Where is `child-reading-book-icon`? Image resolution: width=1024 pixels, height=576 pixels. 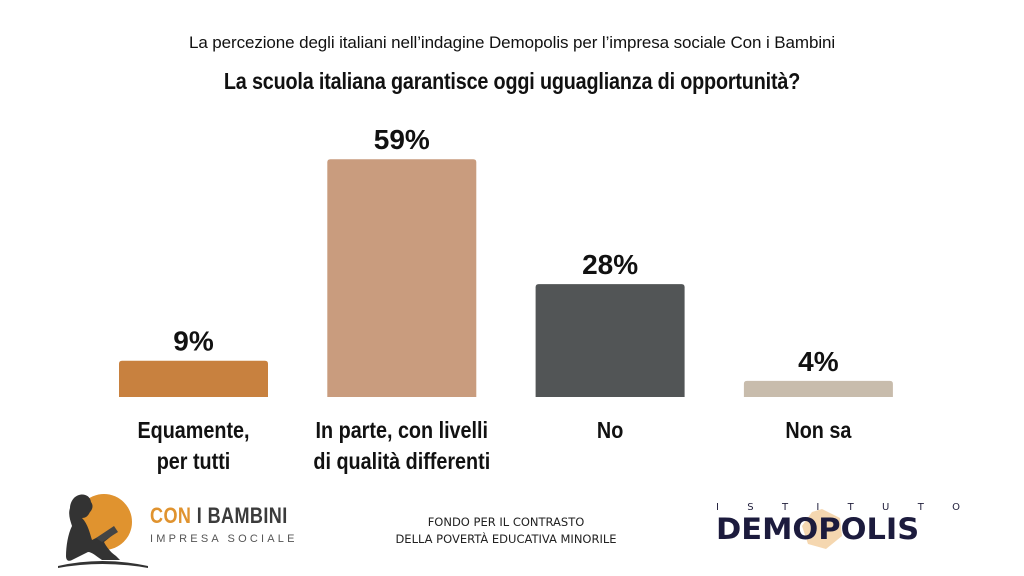 child-reading-book-icon is located at coordinates (103, 531).